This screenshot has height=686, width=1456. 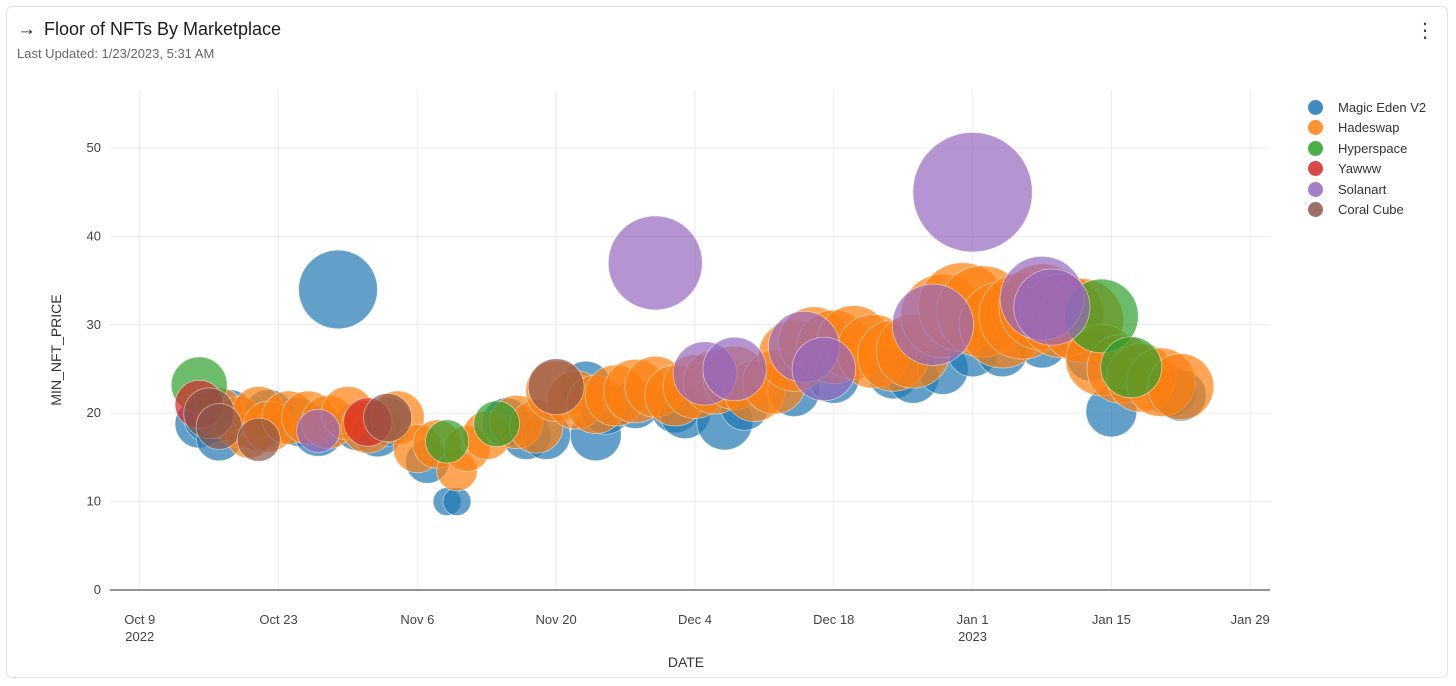 I want to click on x-tick-sublabel: 2022, so click(x=139, y=636).